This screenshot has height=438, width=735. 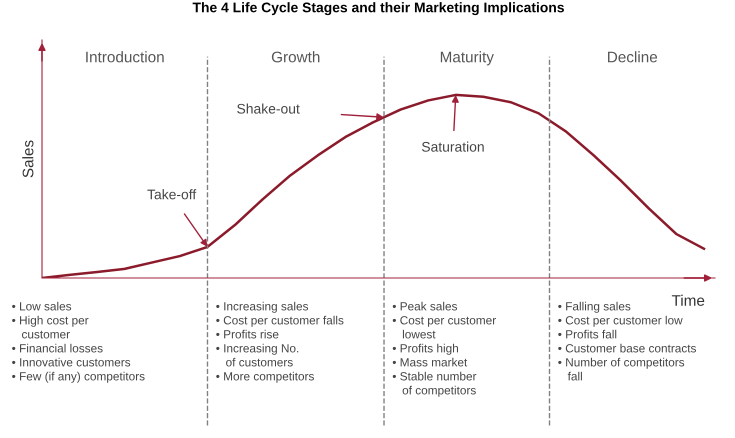 What do you see at coordinates (467, 58) in the screenshot?
I see `text: Maturity` at bounding box center [467, 58].